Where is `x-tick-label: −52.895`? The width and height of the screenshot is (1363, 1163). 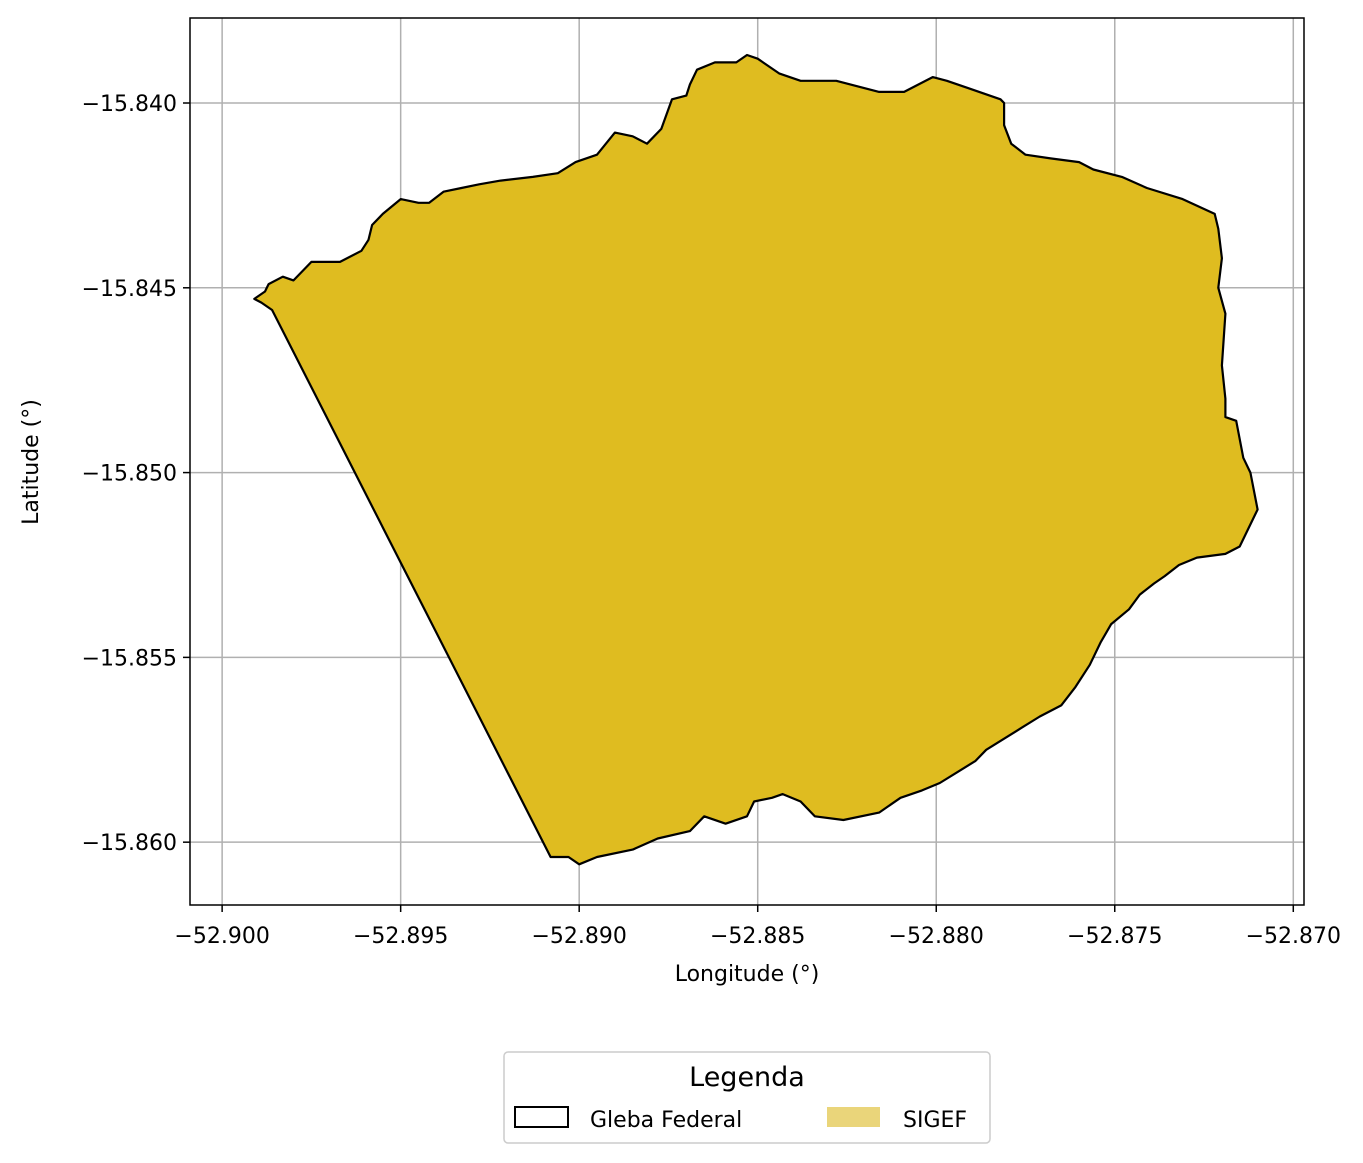
x-tick-label: −52.895 is located at coordinates (400, 936).